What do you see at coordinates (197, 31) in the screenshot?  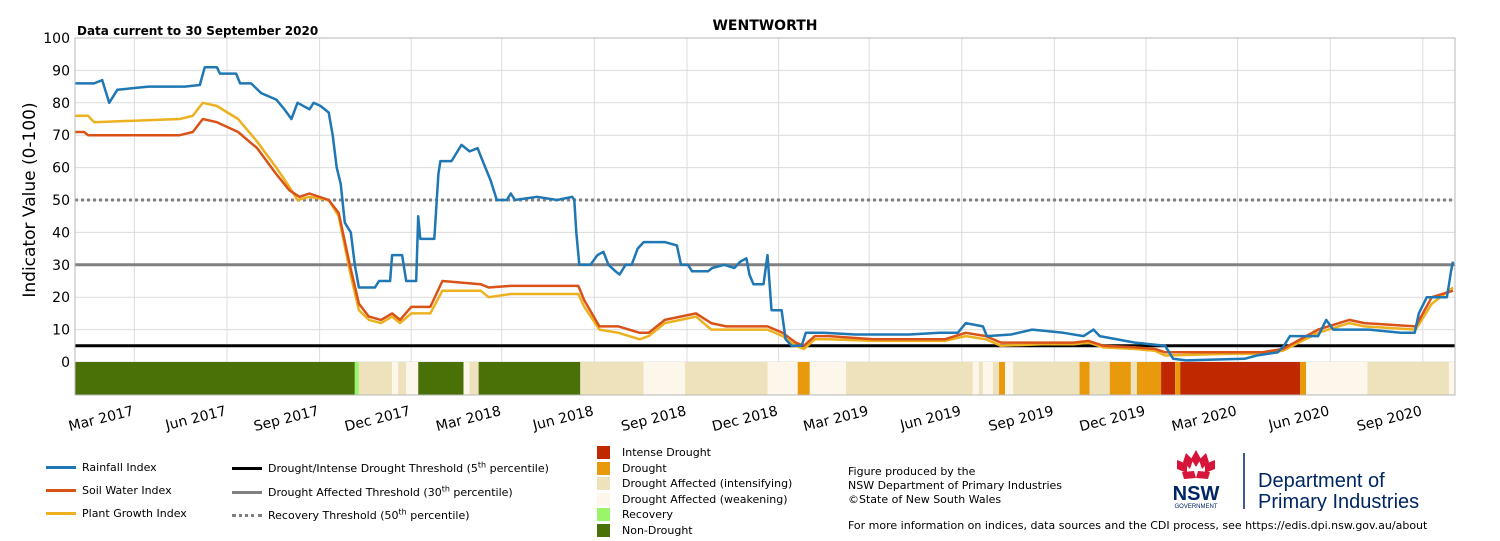 I see `chart-subtitle: Data current to 30 September 2020` at bounding box center [197, 31].